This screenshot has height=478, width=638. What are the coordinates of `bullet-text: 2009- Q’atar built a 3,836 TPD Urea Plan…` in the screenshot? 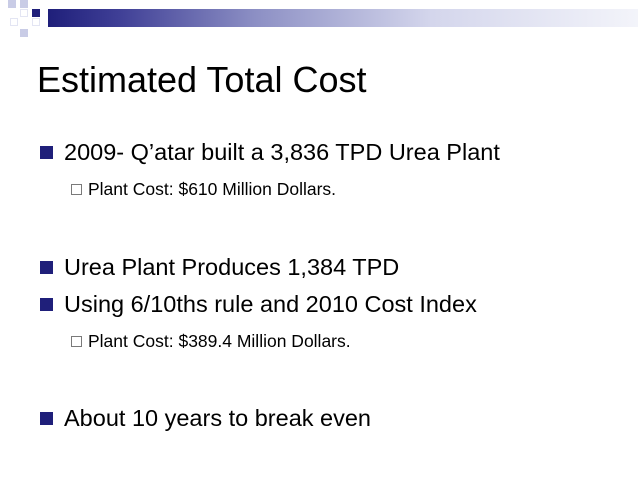 It's located at (282, 152).